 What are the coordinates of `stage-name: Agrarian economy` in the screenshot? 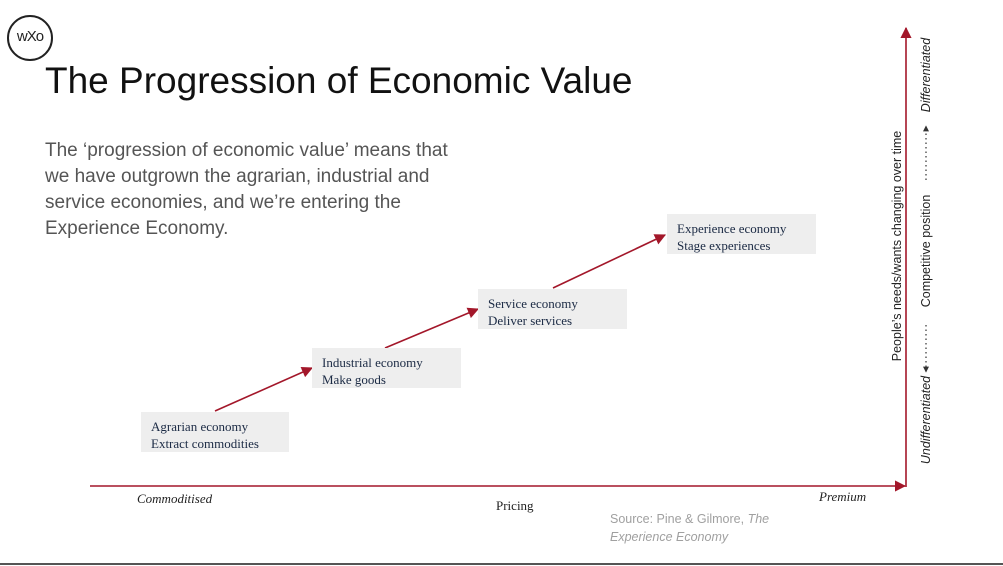 It's located at (200, 426).